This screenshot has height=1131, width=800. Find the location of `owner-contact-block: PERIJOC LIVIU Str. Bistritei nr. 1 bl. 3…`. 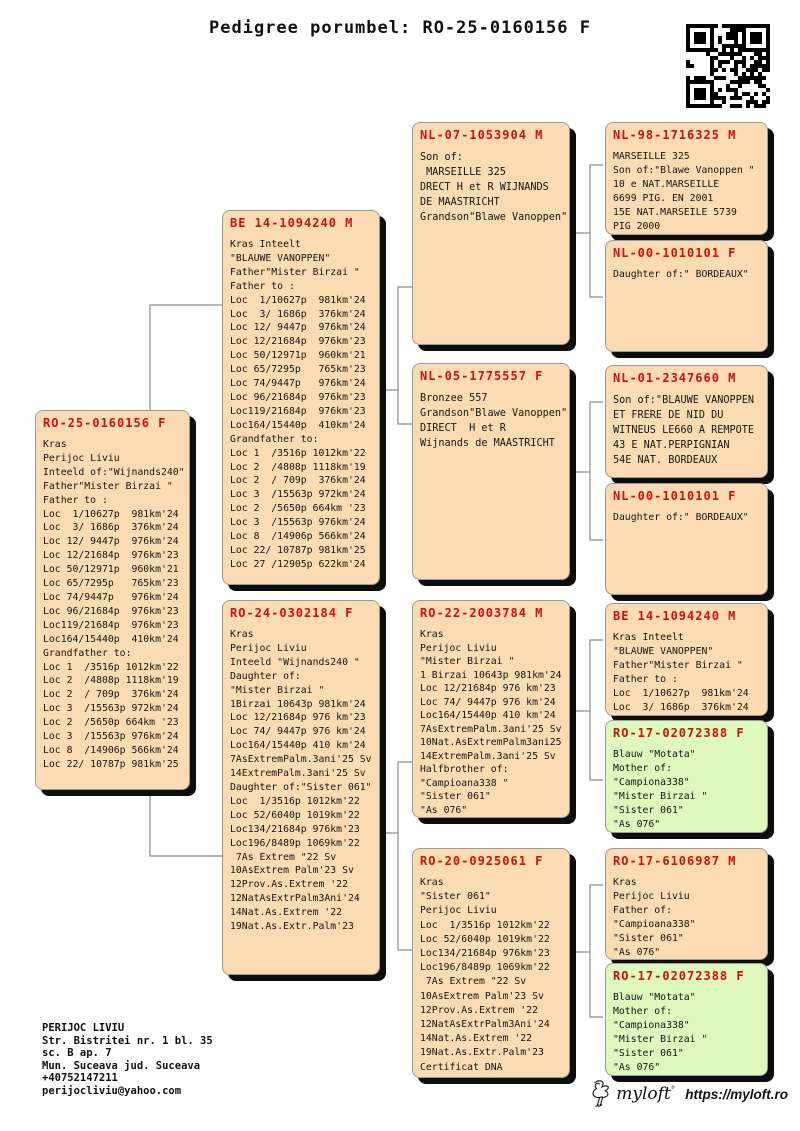

owner-contact-block: PERIJOC LIVIU Str. Bistritei nr. 1 bl. 3… is located at coordinates (127, 1060).